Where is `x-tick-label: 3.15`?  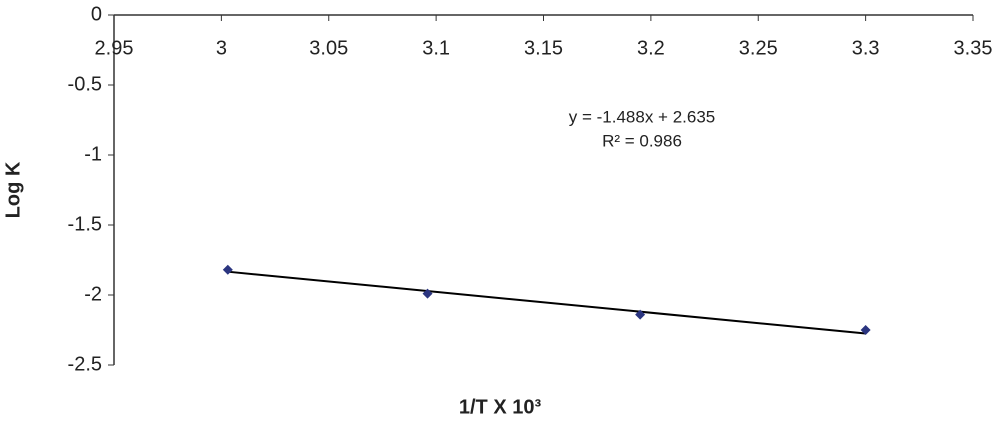
x-tick-label: 3.15 is located at coordinates (543, 48).